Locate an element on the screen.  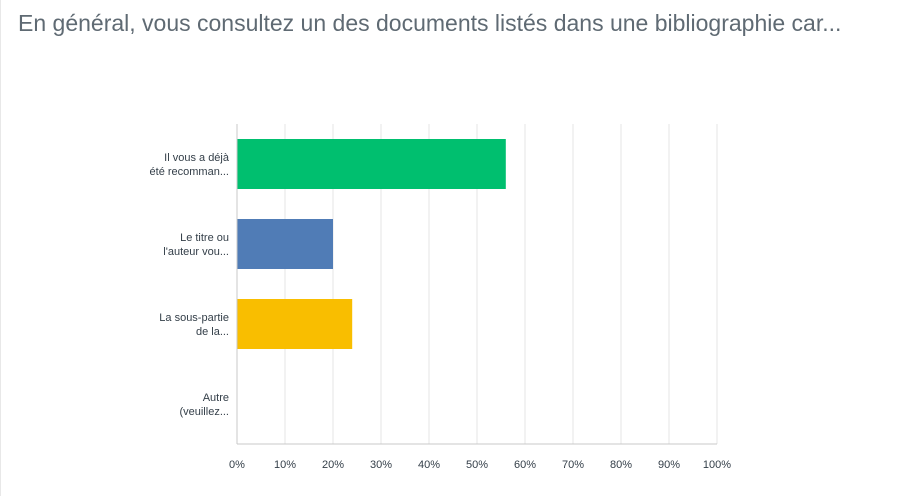
x-tick-label: 30% is located at coordinates (381, 465).